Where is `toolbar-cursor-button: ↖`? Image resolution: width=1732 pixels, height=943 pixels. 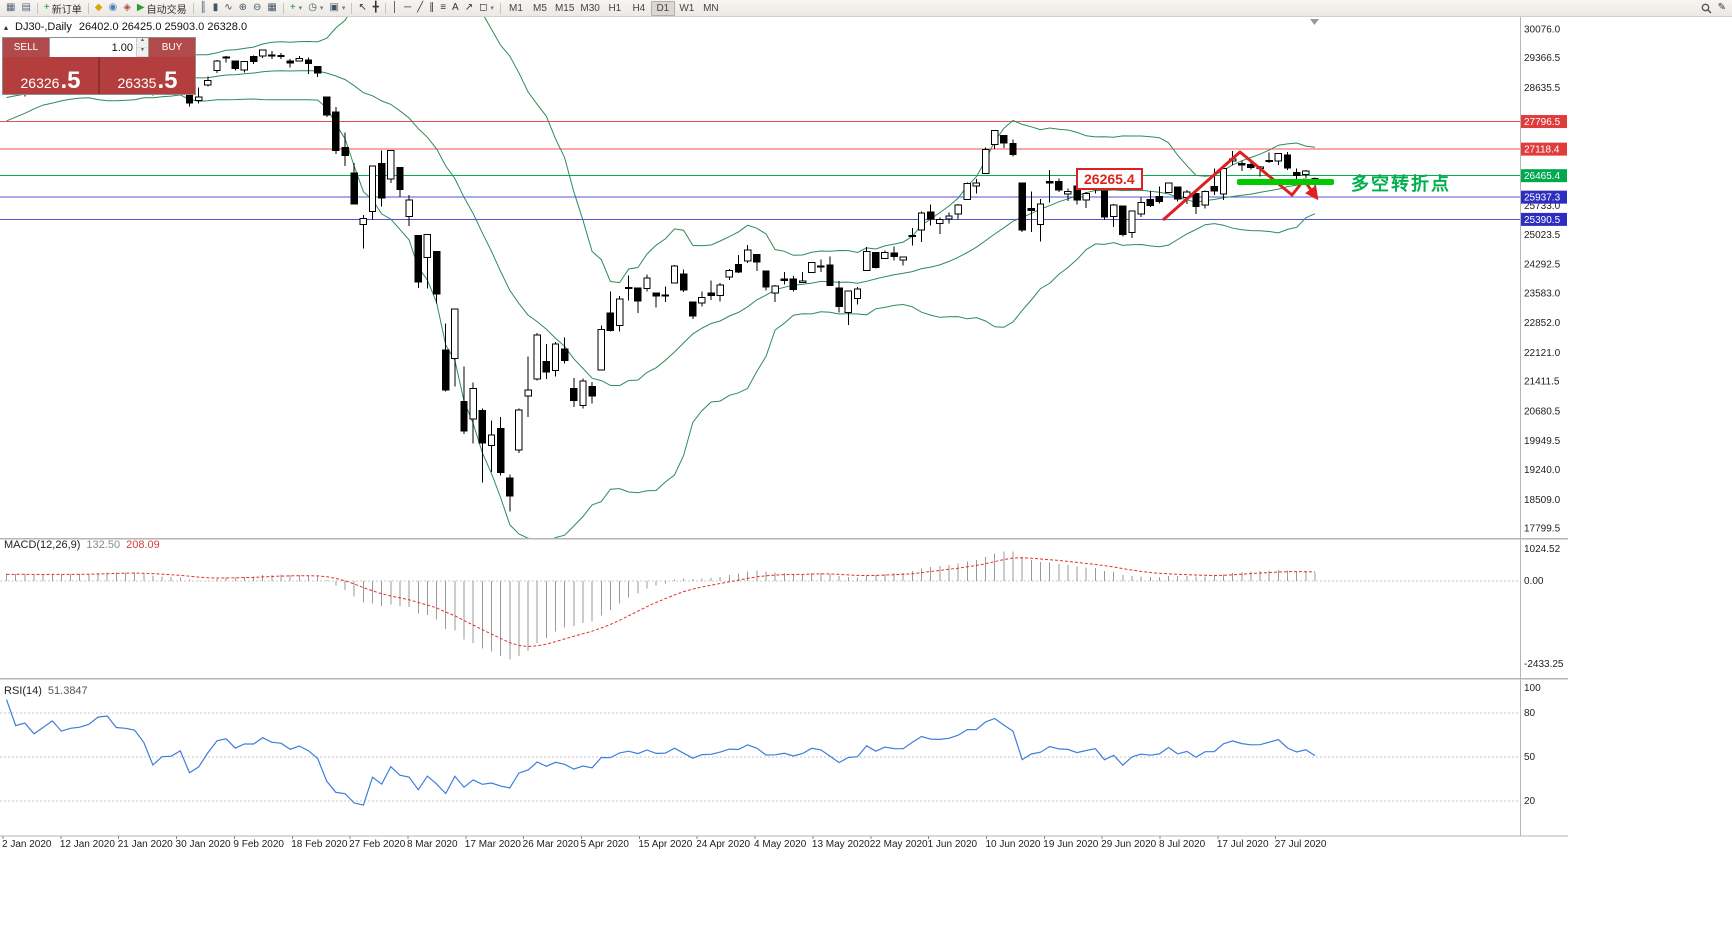
toolbar-cursor-button: ↖ is located at coordinates (362, 8).